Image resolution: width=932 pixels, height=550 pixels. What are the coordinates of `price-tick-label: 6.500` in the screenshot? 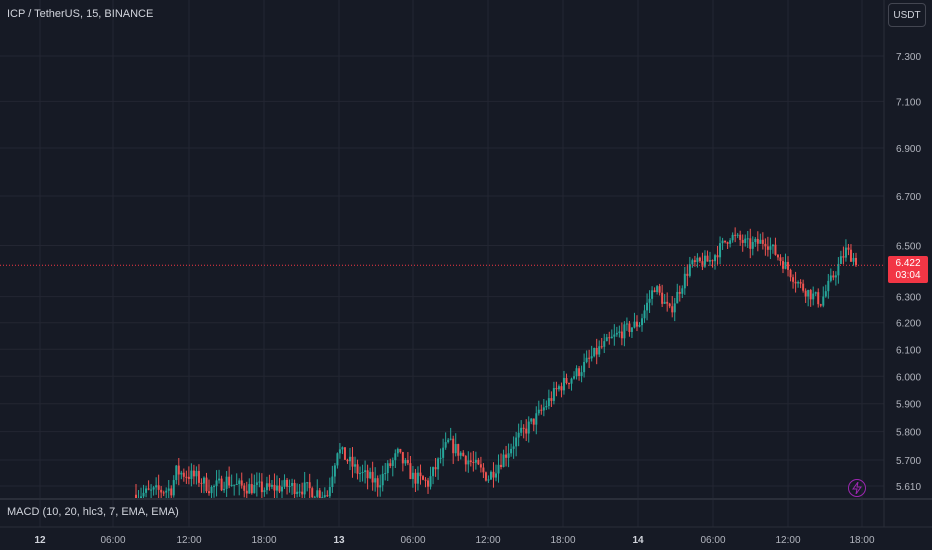 It's located at (908, 247).